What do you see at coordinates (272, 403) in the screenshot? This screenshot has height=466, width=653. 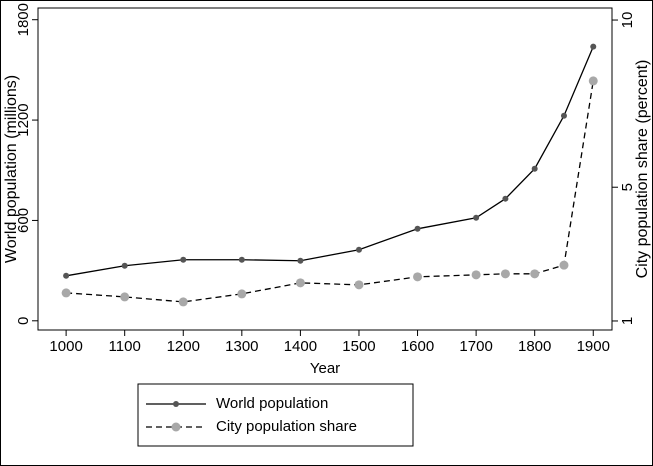 I see `legend-label: World population` at bounding box center [272, 403].